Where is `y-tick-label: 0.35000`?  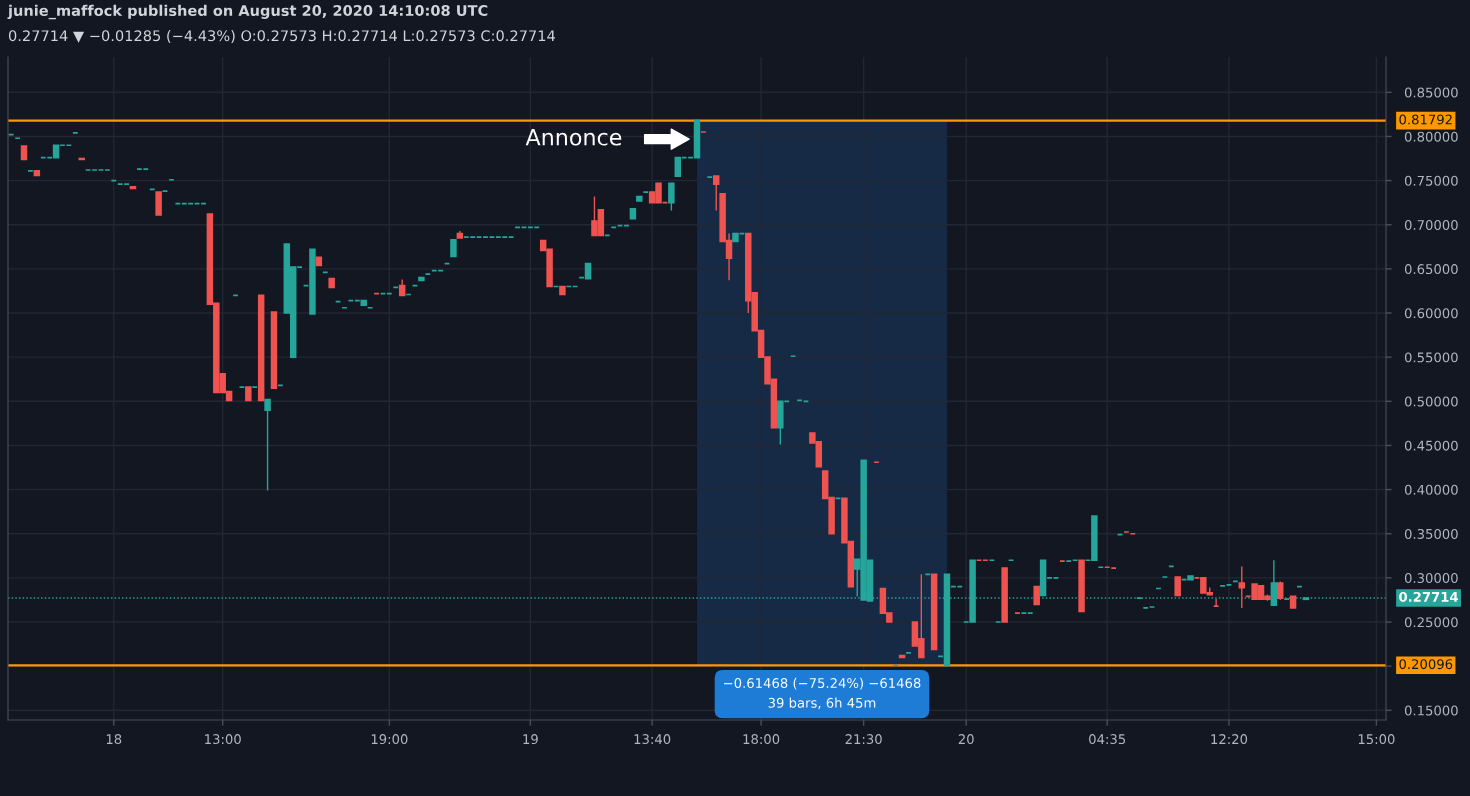
y-tick-label: 0.35000 is located at coordinates (1431, 533).